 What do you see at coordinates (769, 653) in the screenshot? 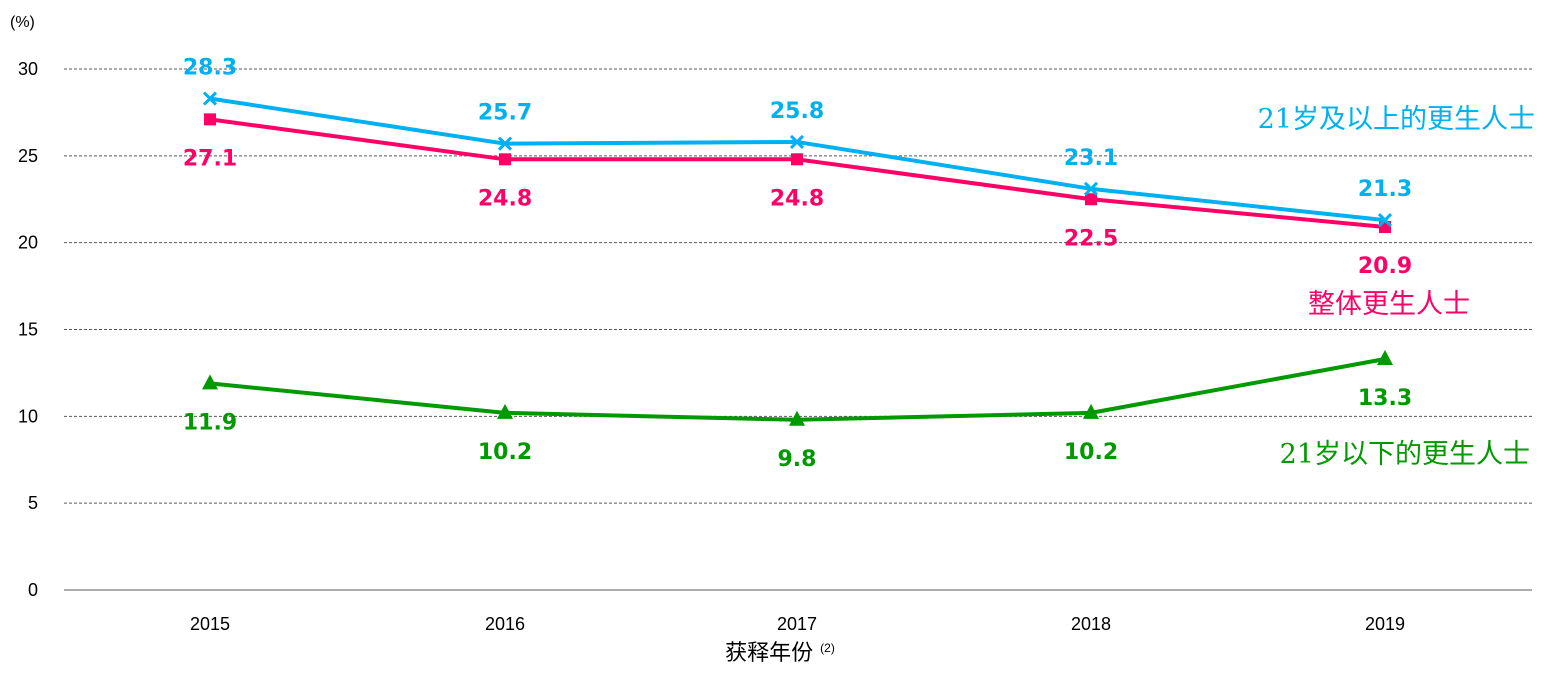
I see `x-axis-title-text: 获释年份` at bounding box center [769, 653].